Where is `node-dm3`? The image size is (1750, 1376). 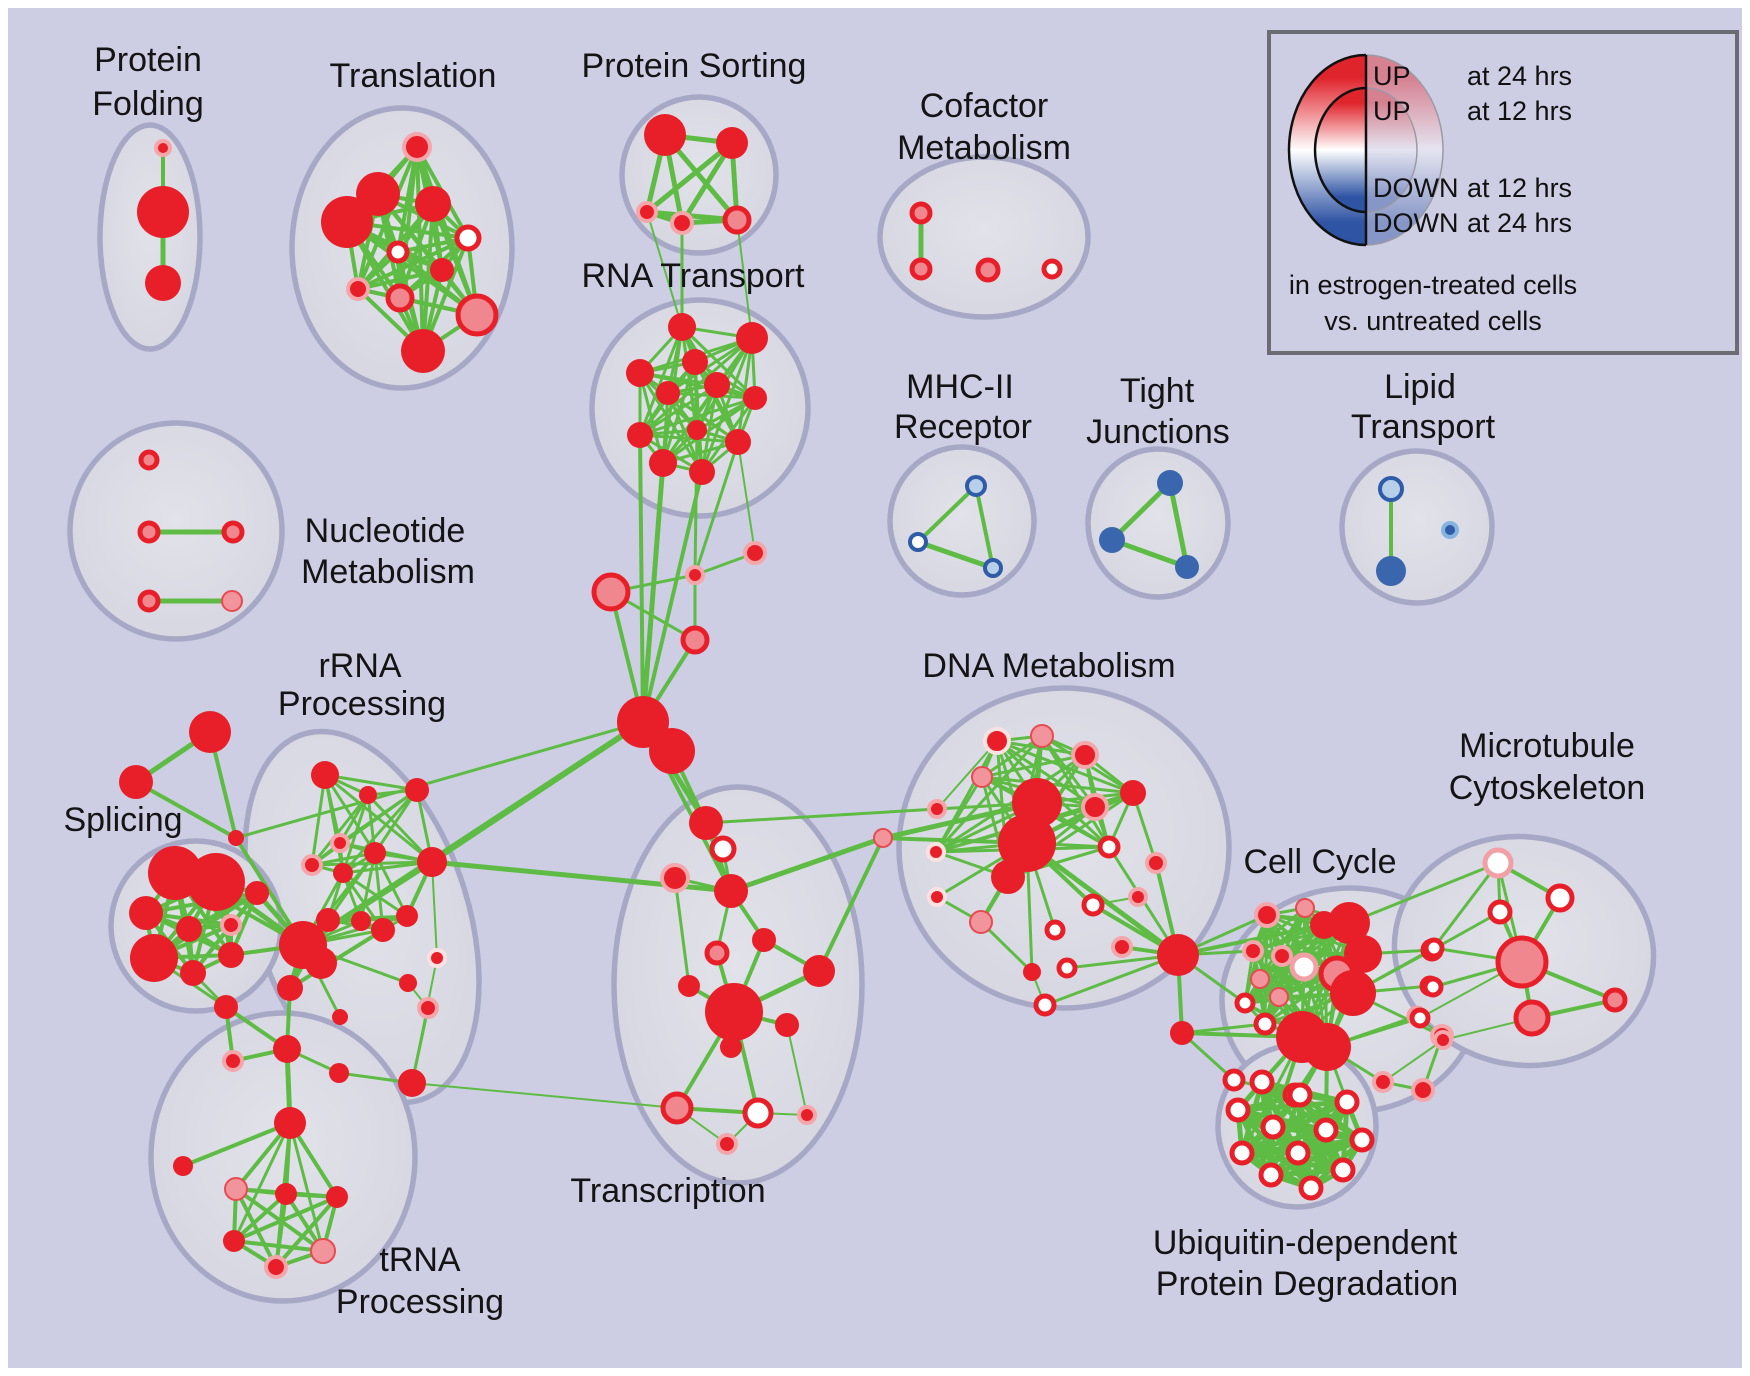
node-dm3 is located at coordinates (982, 777).